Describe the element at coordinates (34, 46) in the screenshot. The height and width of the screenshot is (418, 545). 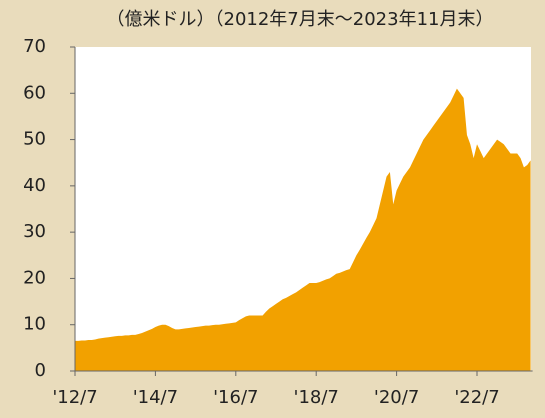
I see `y-tick-label: 70` at that location.